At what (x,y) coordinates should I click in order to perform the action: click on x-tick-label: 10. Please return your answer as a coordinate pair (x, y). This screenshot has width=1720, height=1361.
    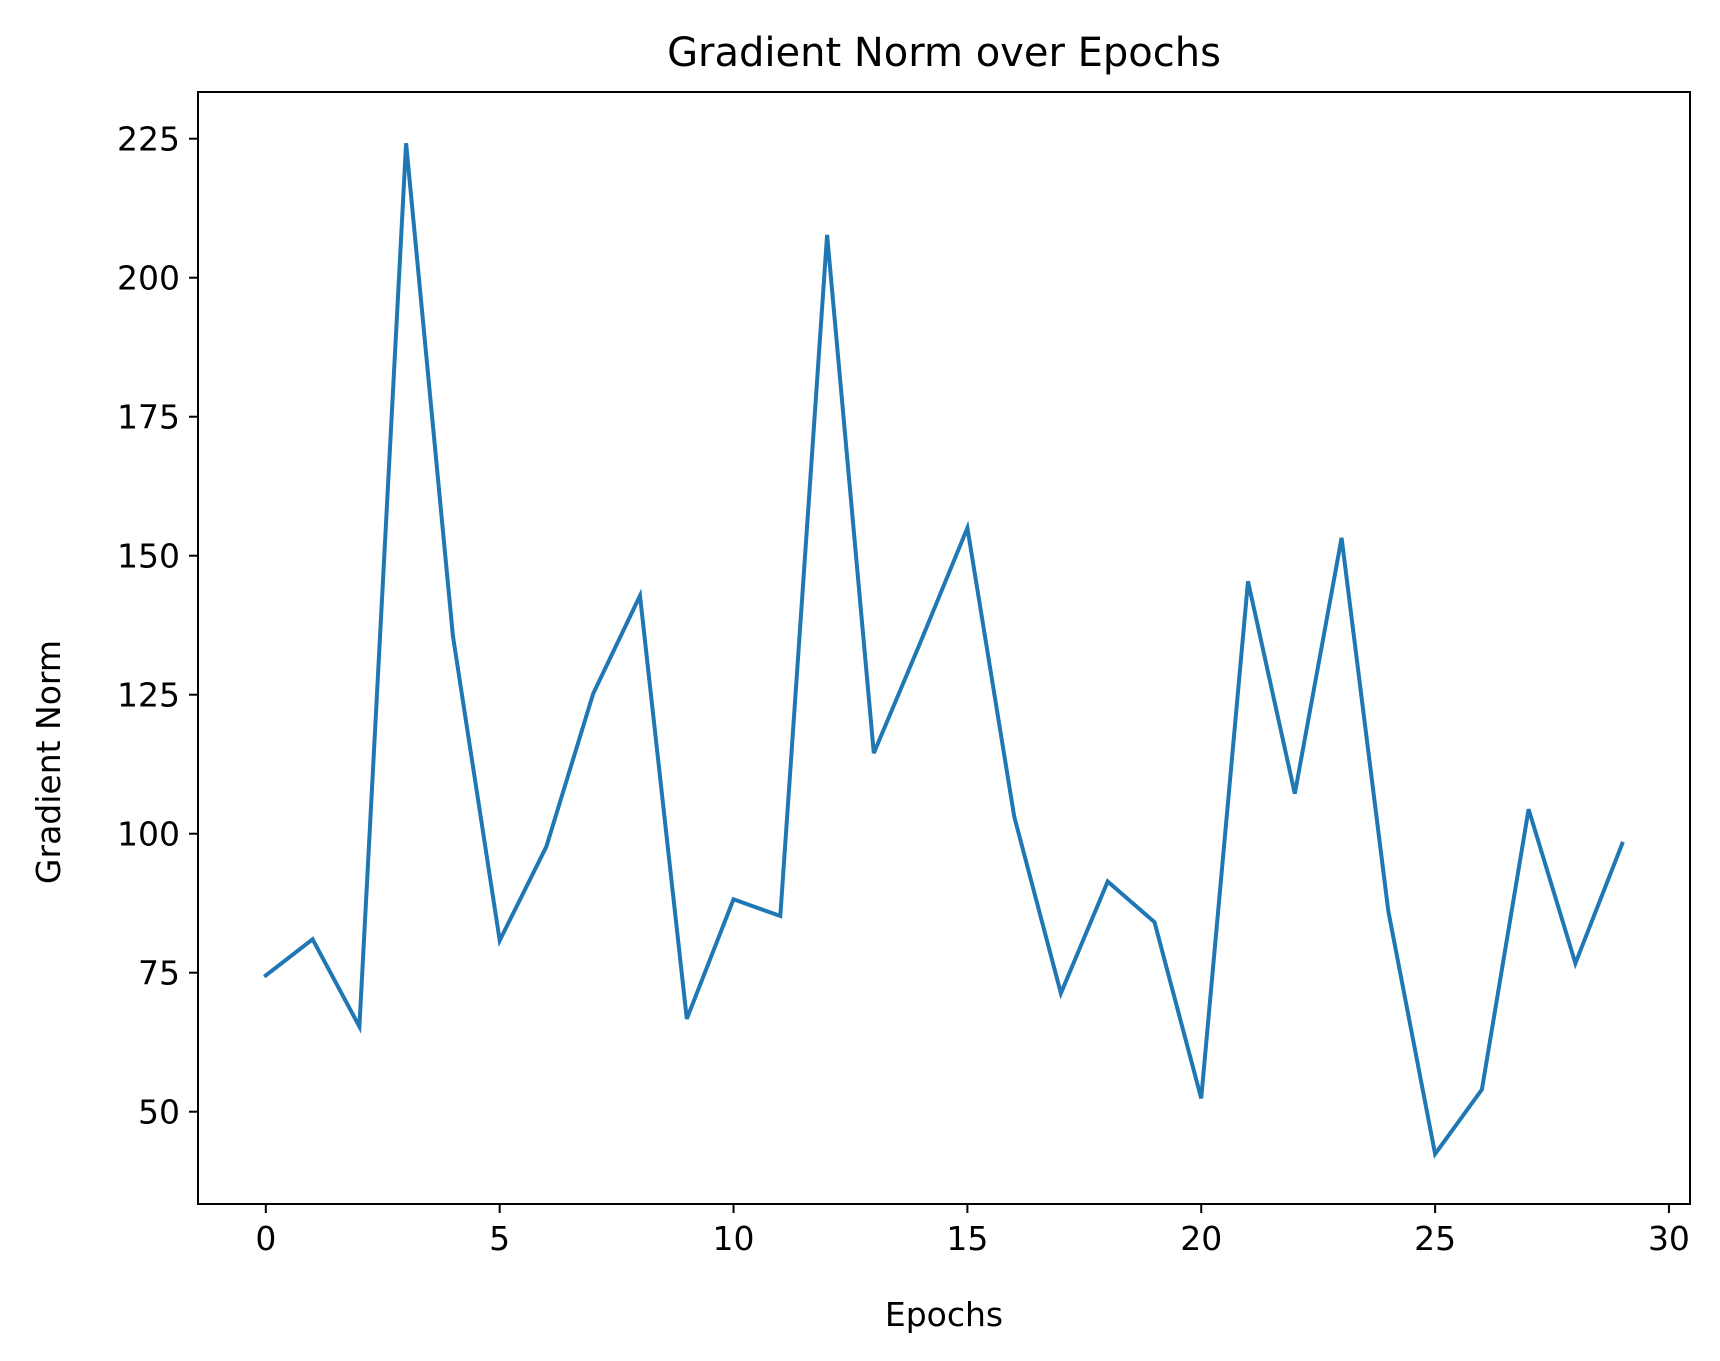
    Looking at the image, I should click on (734, 1238).